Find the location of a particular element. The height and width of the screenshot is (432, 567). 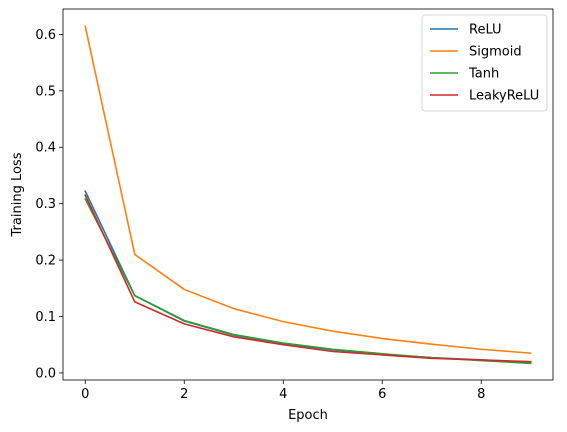

legend-label: LeakyReLU is located at coordinates (504, 96).